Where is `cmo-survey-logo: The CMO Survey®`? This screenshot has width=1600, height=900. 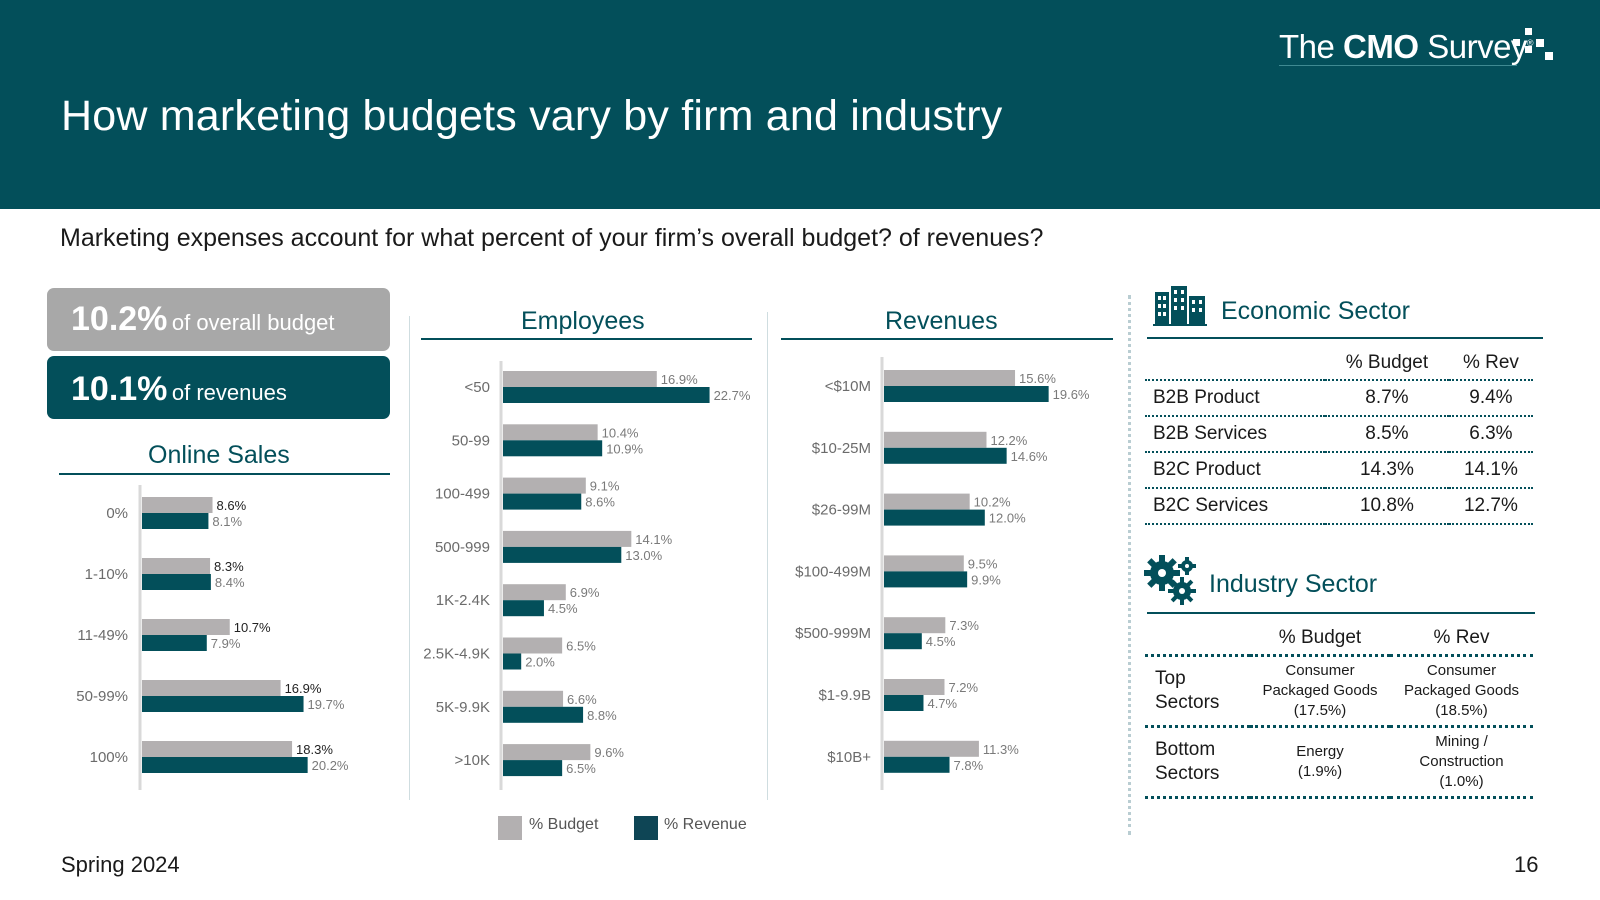 cmo-survey-logo: The CMO Survey® is located at coordinates (1429, 49).